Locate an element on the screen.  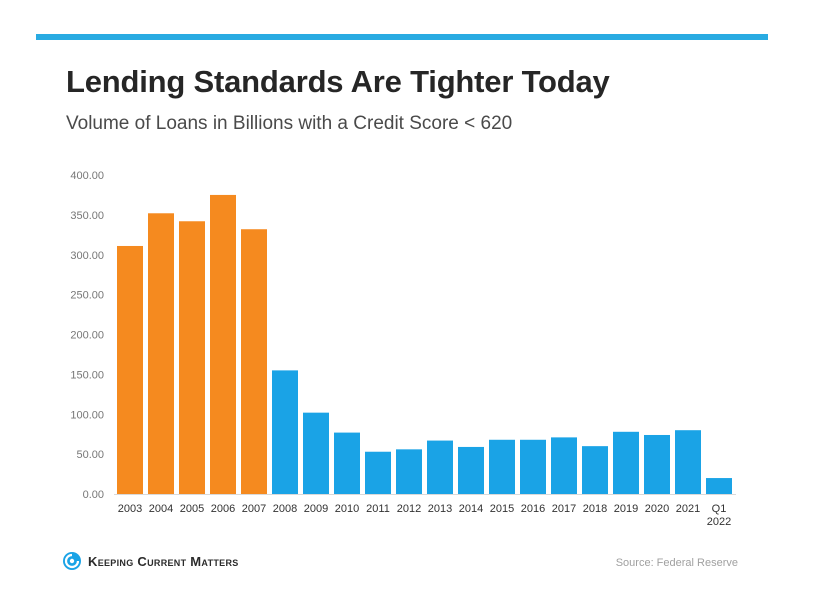
bar-2011 is located at coordinates (378, 472).